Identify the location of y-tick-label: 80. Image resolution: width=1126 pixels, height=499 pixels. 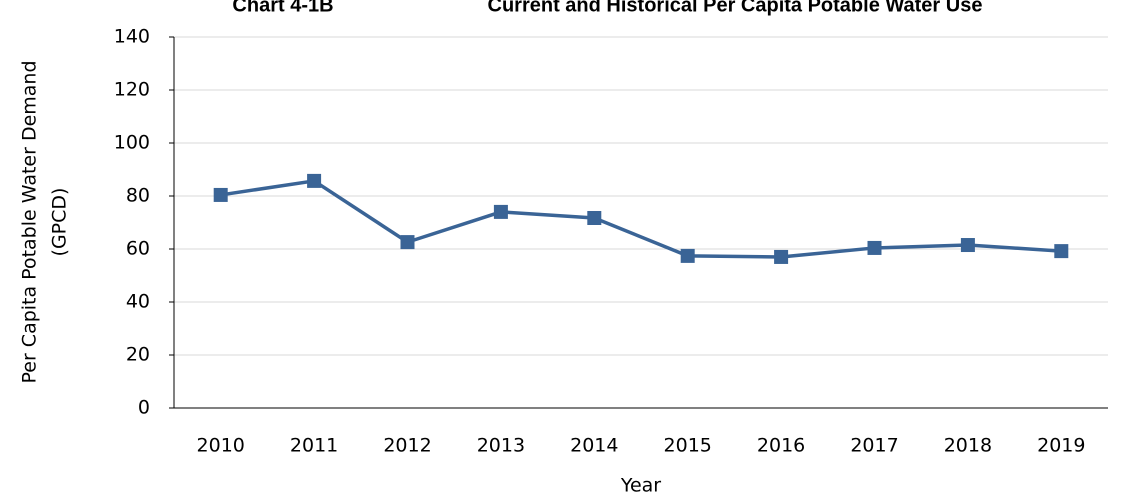
(138, 196).